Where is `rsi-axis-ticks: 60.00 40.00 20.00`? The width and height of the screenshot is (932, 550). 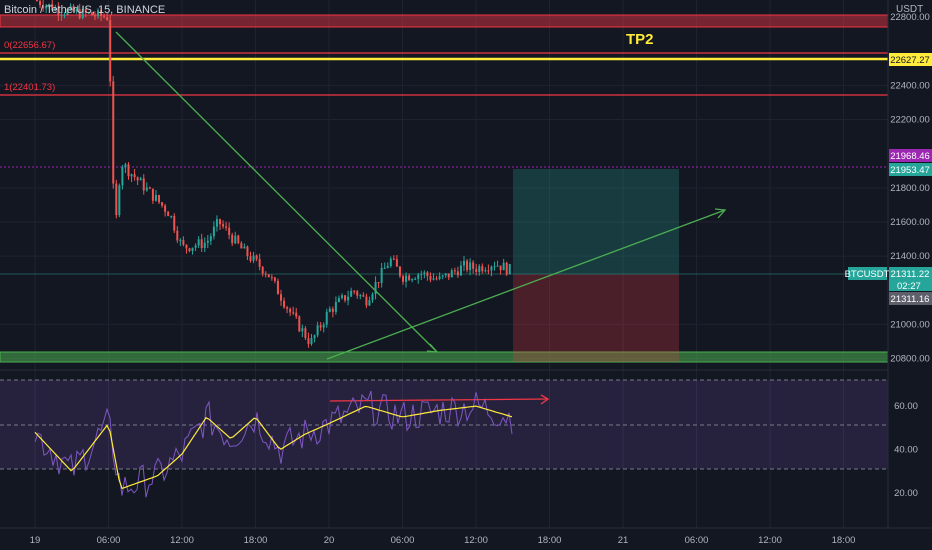 rsi-axis-ticks: 60.00 40.00 20.00 is located at coordinates (906, 450).